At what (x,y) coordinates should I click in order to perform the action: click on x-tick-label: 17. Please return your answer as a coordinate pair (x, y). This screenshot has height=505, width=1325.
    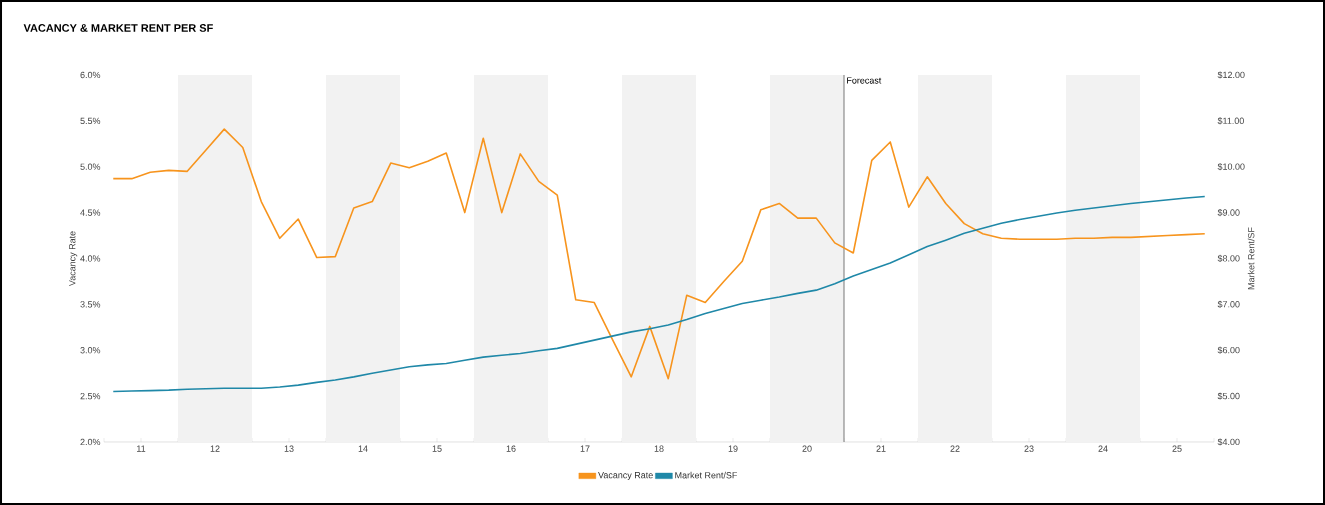
    Looking at the image, I should click on (585, 448).